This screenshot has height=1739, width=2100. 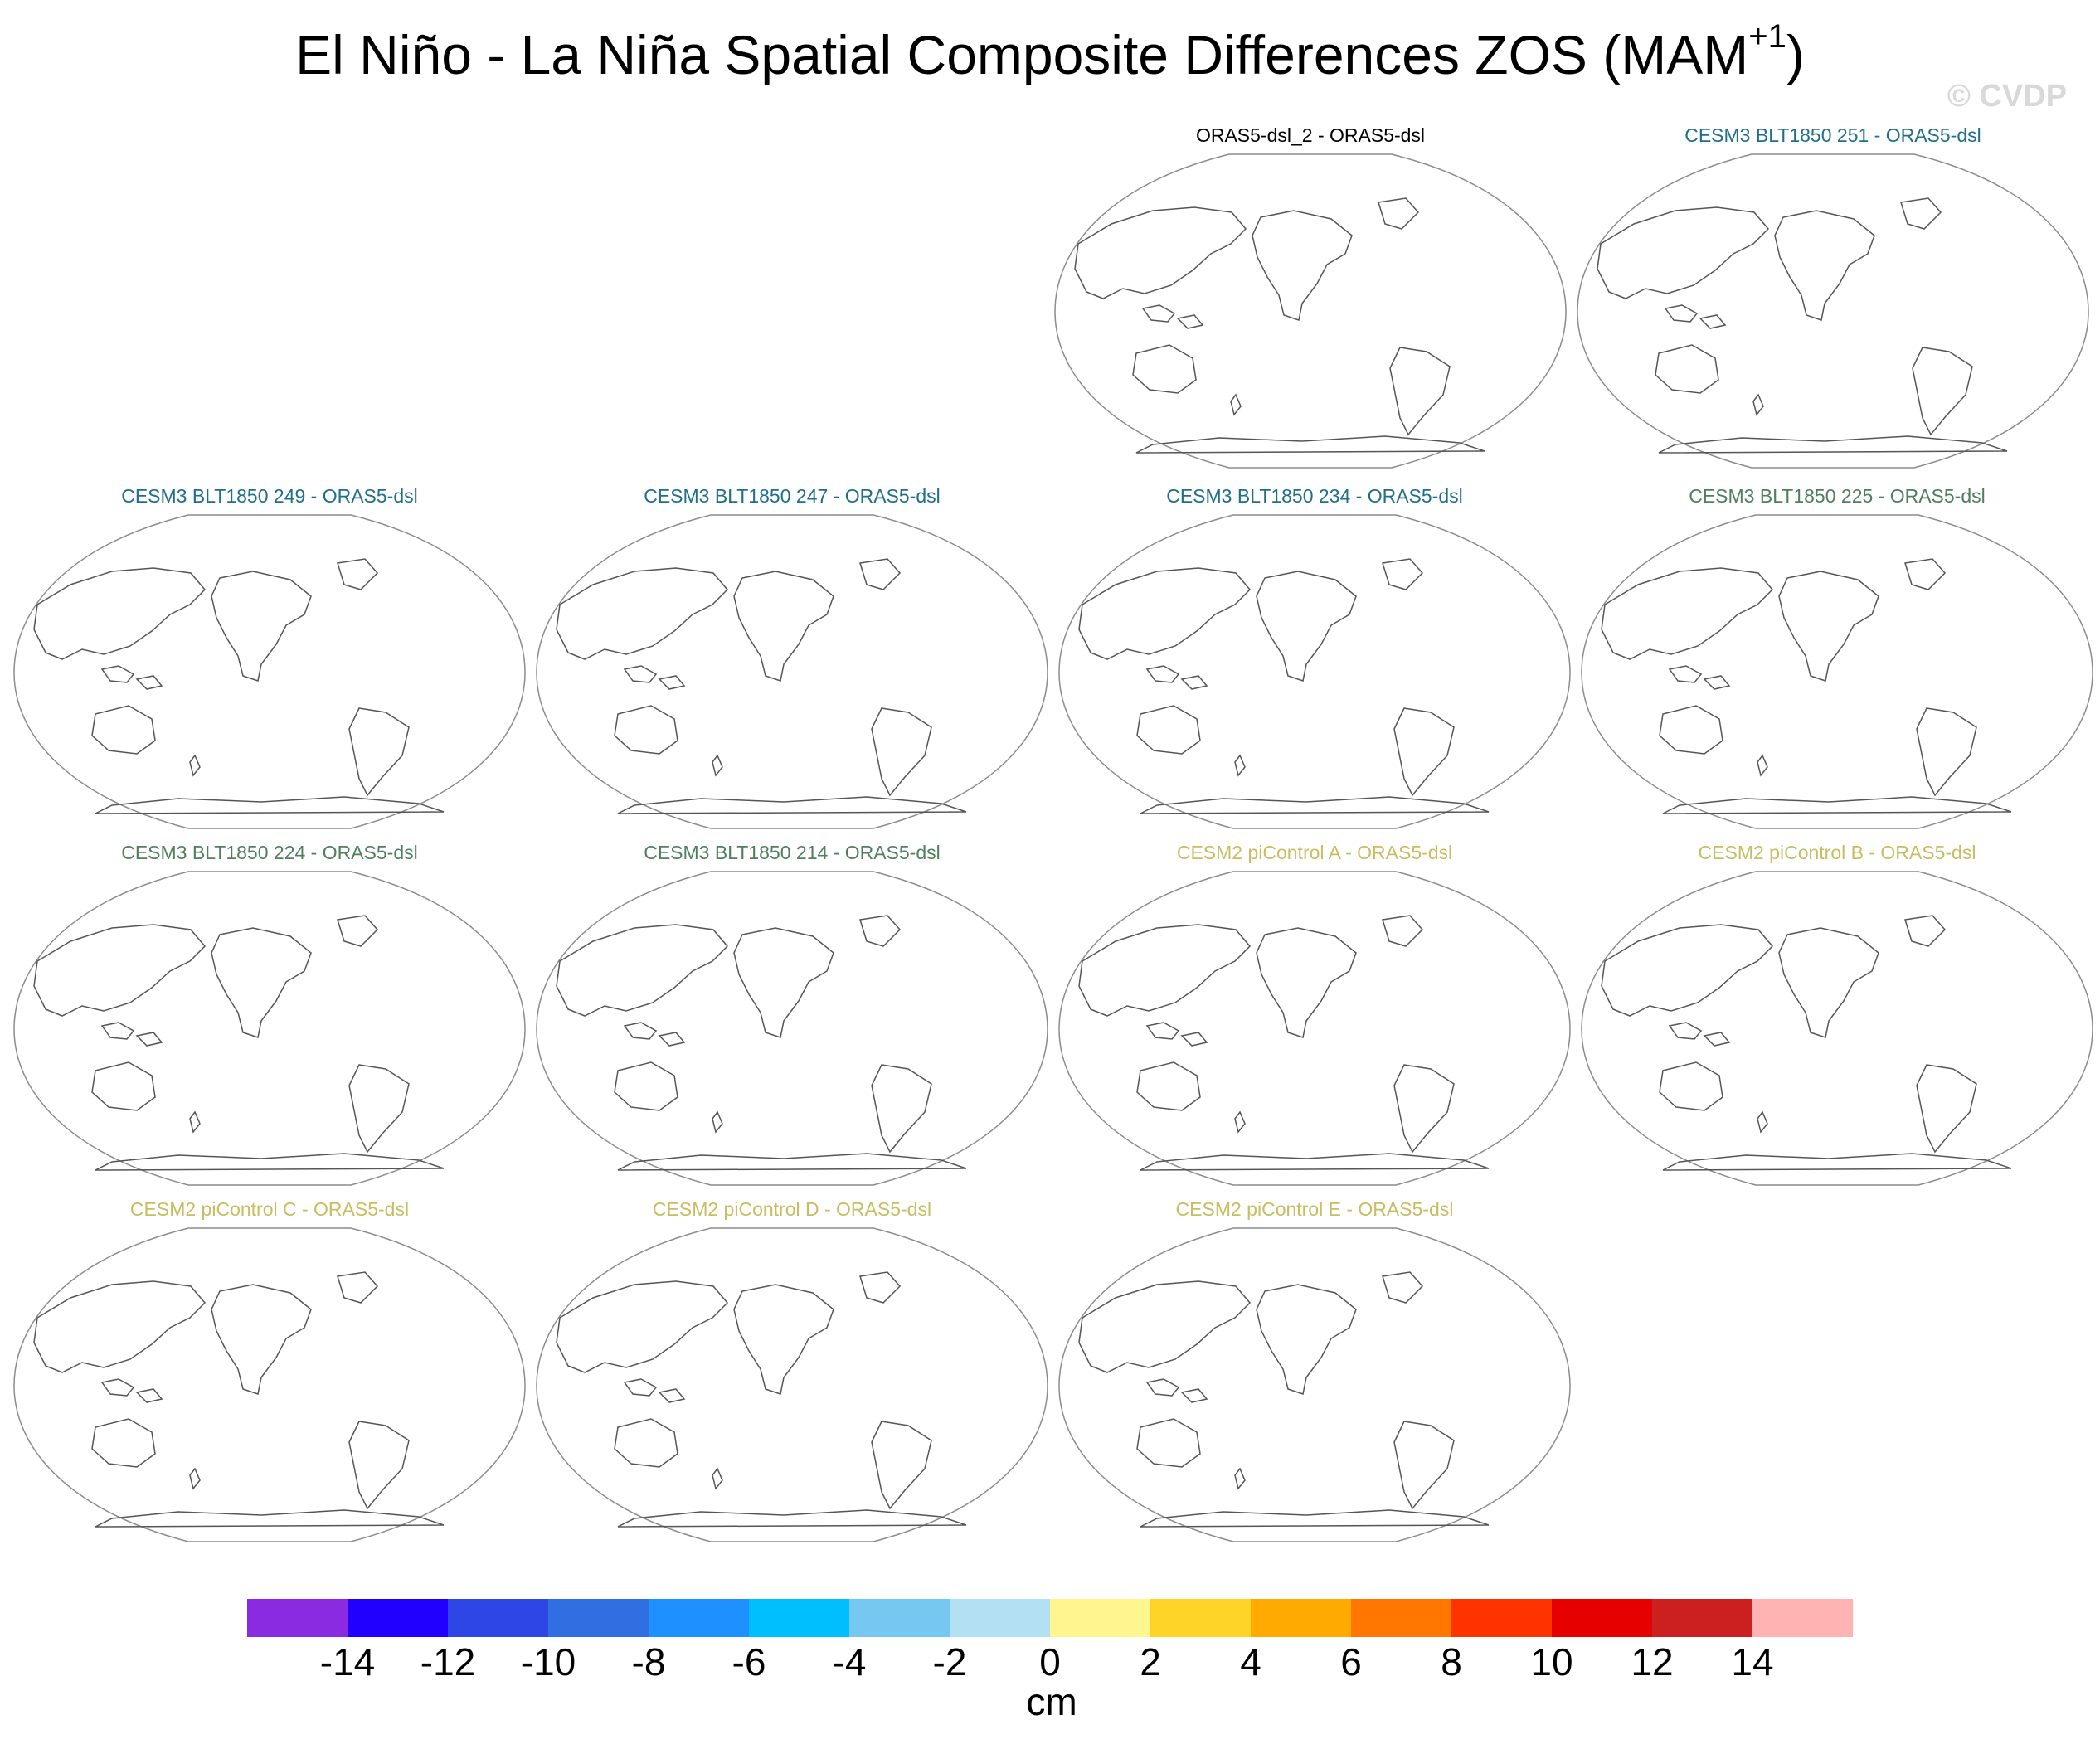 I want to click on colorbar-tick-label: -6, so click(x=749, y=1661).